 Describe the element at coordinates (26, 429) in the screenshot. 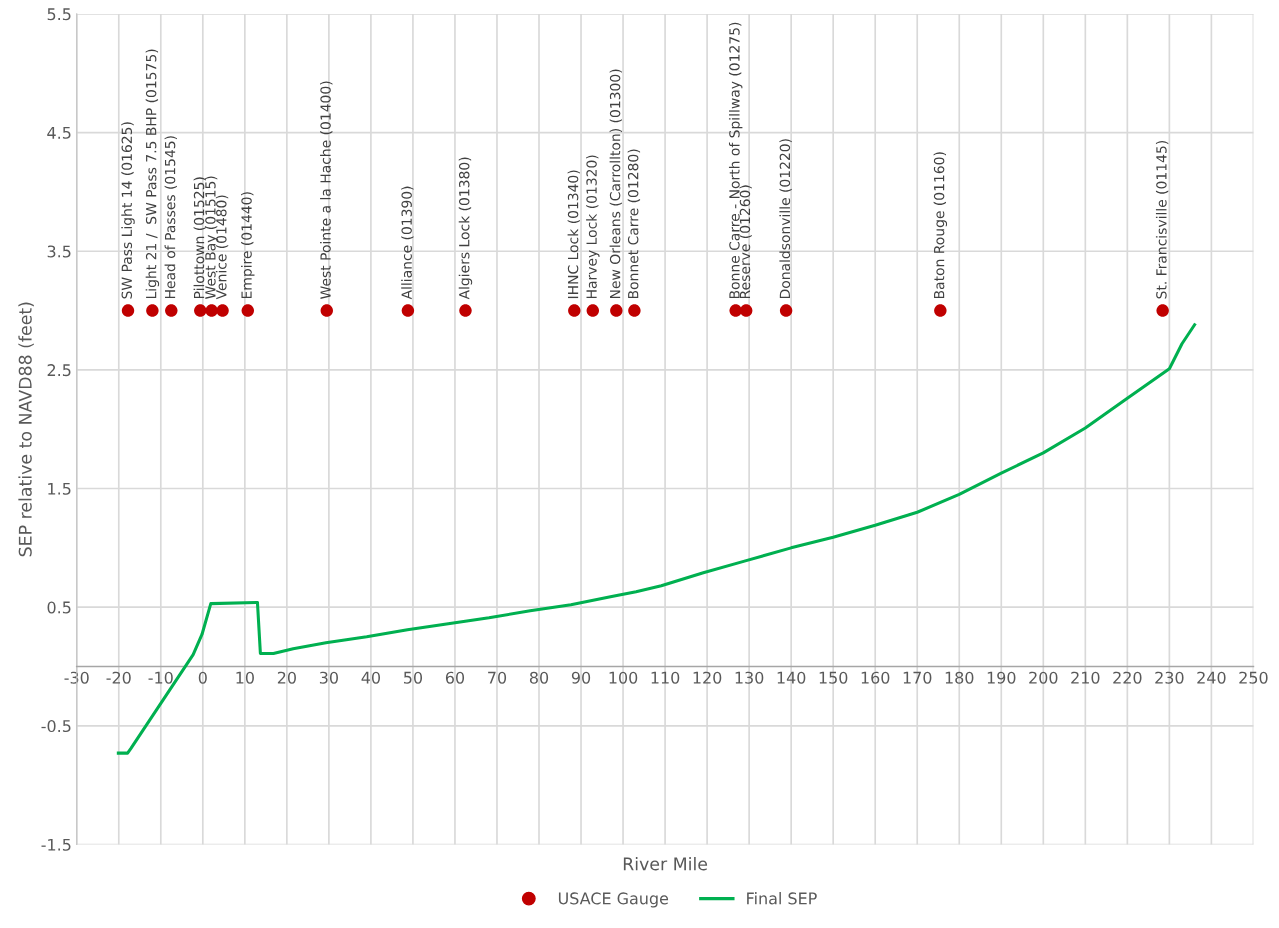

I see `y-axis-title: SEP relative to NAVD88 (feet)` at that location.